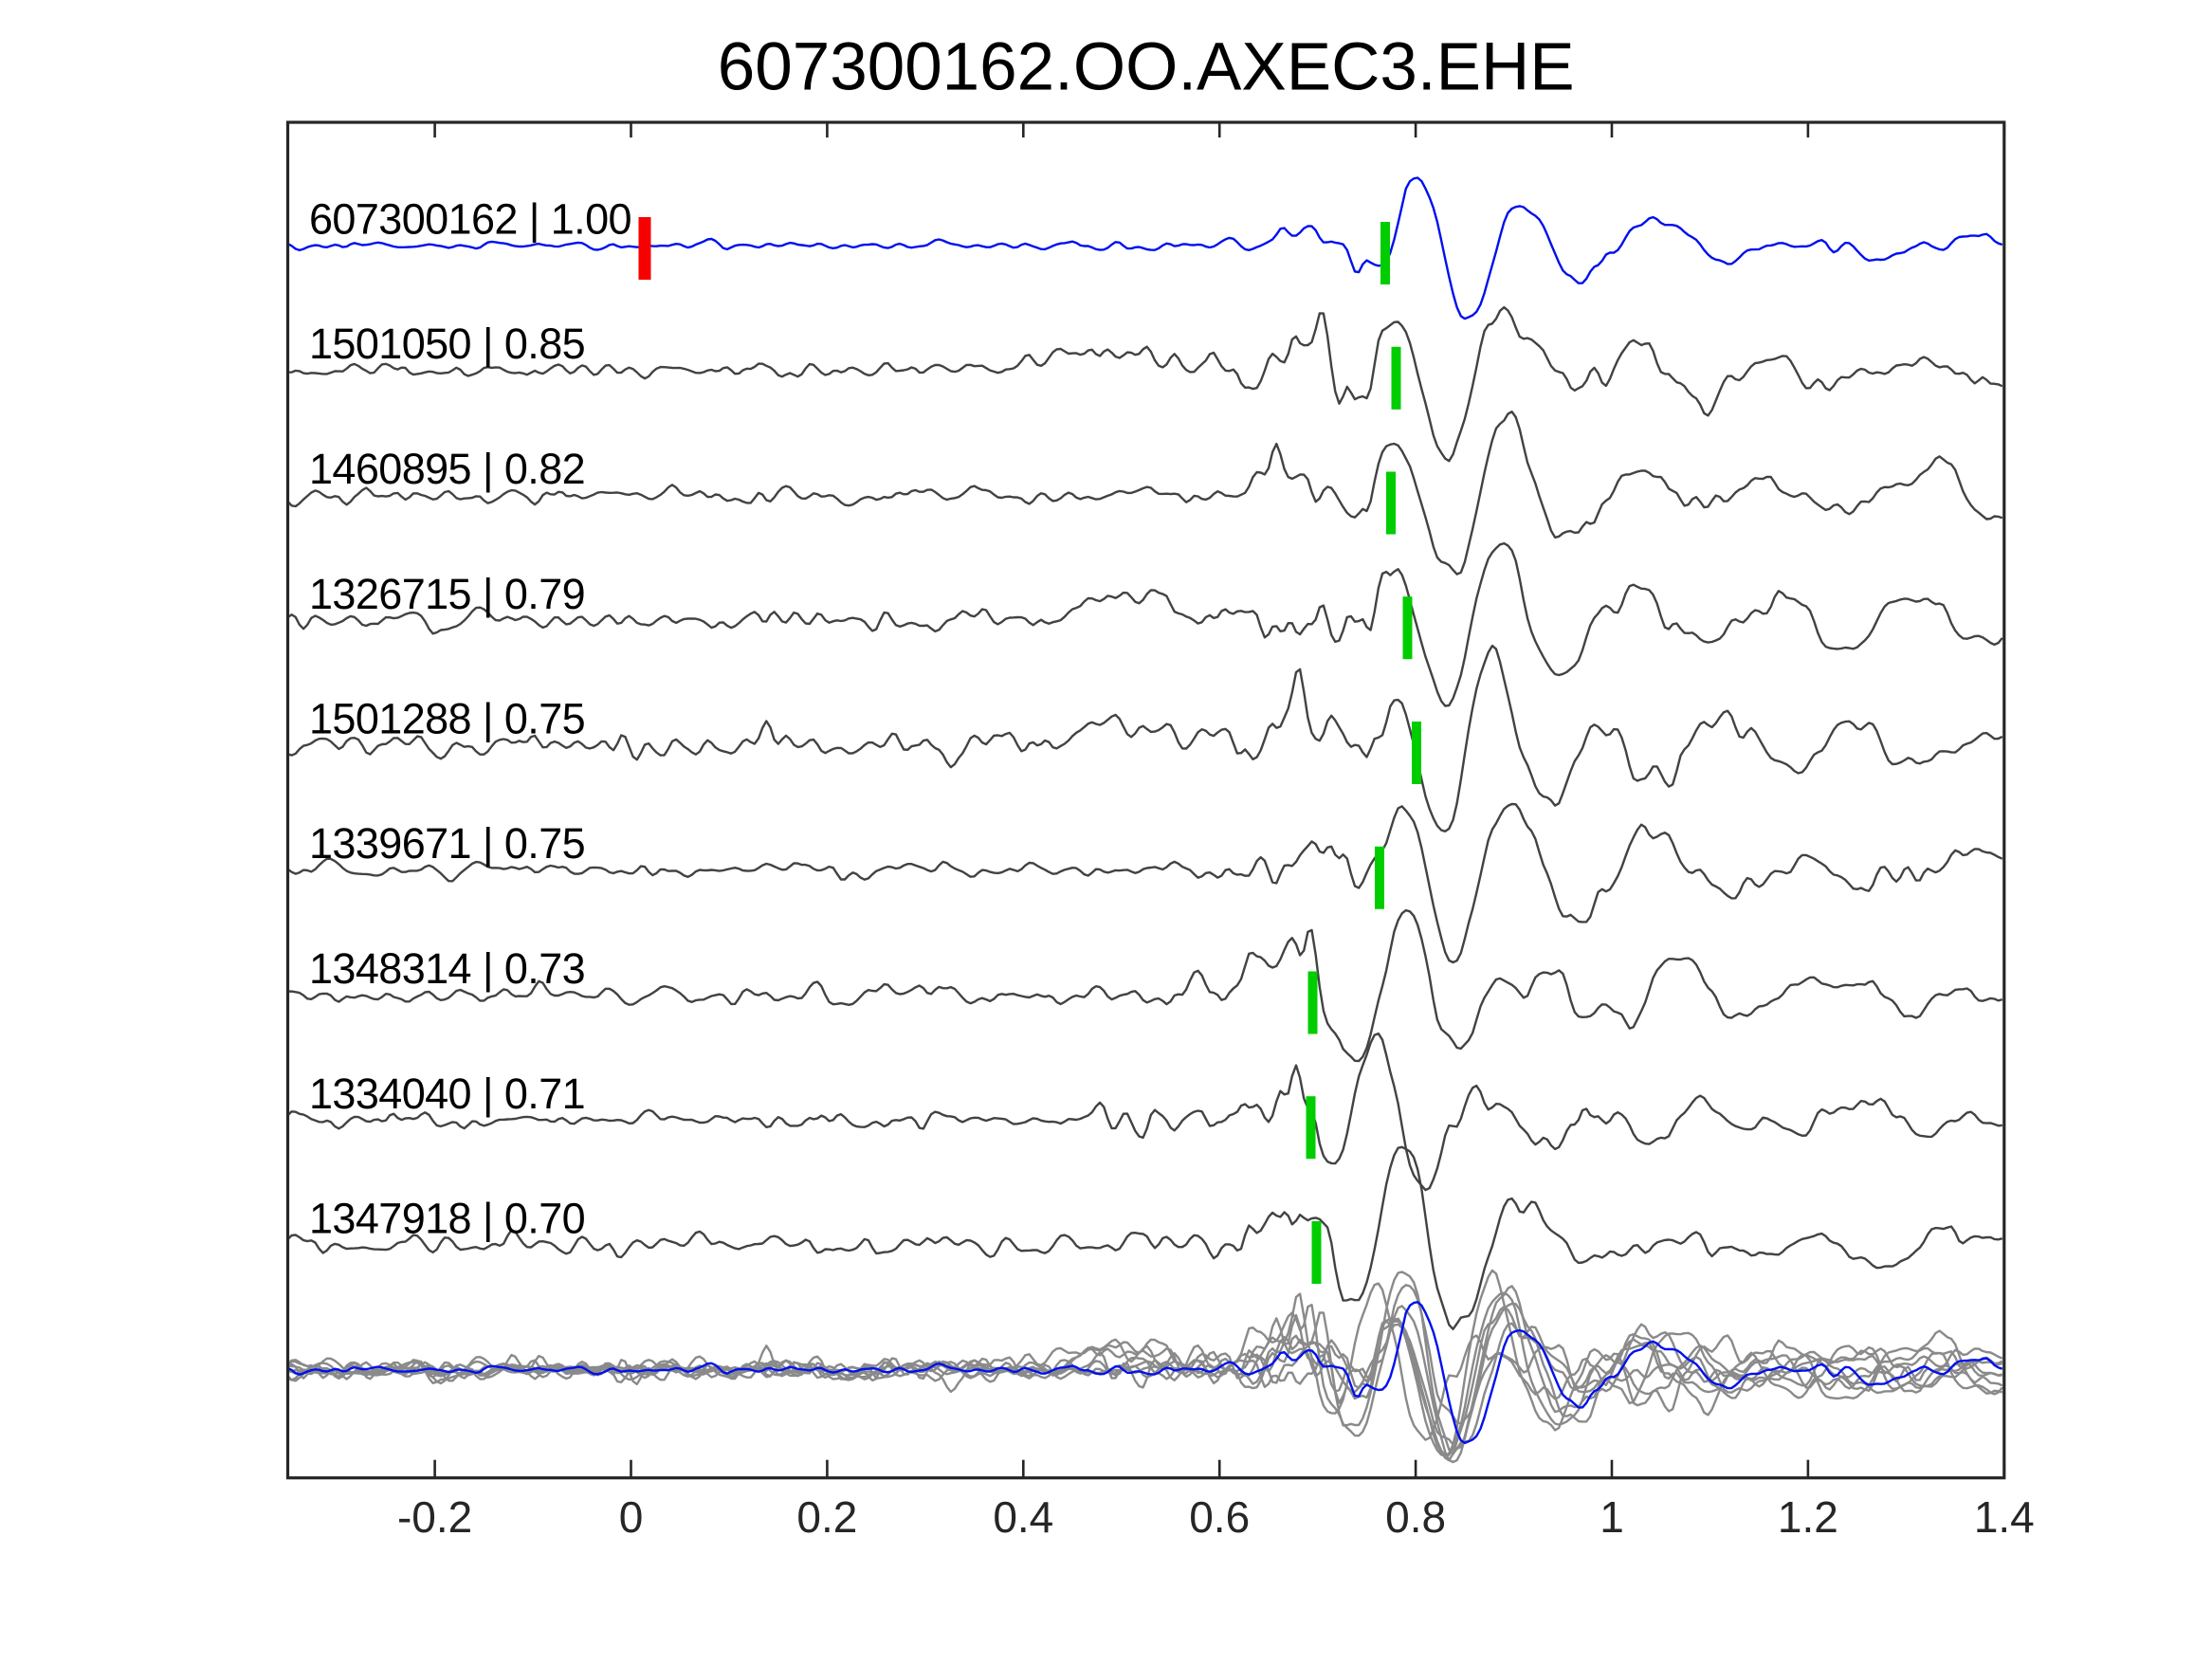 The image size is (2212, 1664). Describe the element at coordinates (1219, 1517) in the screenshot. I see `svg-text: 0.6` at that location.